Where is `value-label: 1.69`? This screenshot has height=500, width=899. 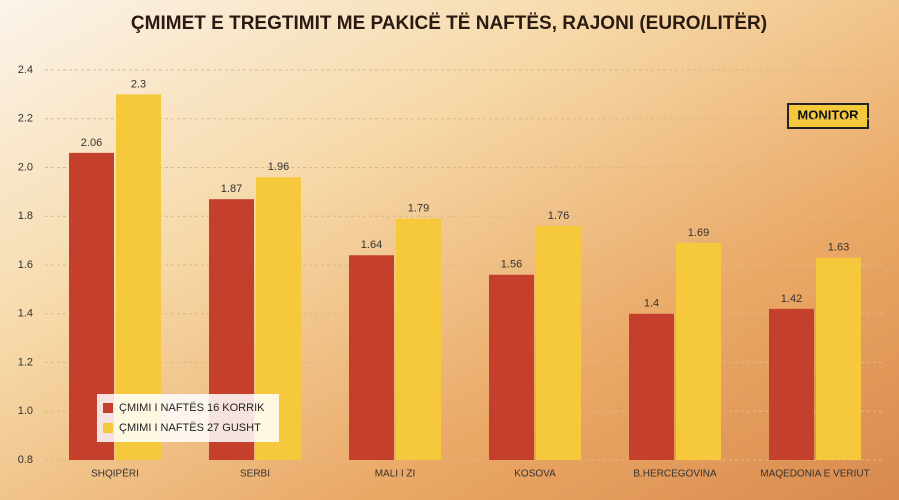
value-label: 1.69 is located at coordinates (698, 233).